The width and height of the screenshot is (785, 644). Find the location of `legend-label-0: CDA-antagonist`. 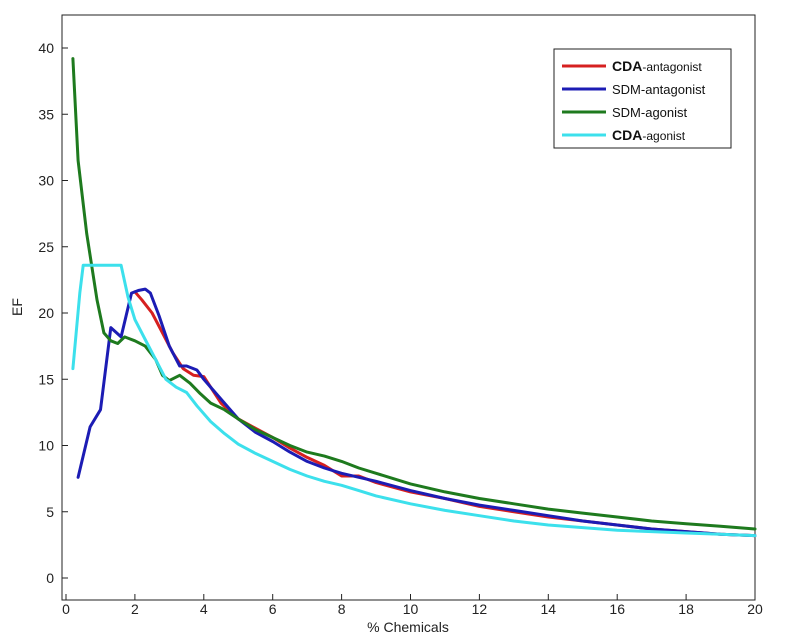

legend-label-0: CDA-antagonist is located at coordinates (657, 66).